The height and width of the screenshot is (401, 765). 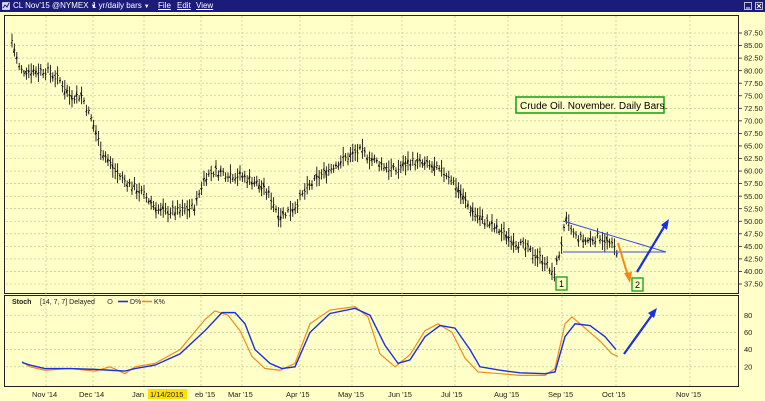 I want to click on price-tick-label: 77.50, so click(x=753, y=83).